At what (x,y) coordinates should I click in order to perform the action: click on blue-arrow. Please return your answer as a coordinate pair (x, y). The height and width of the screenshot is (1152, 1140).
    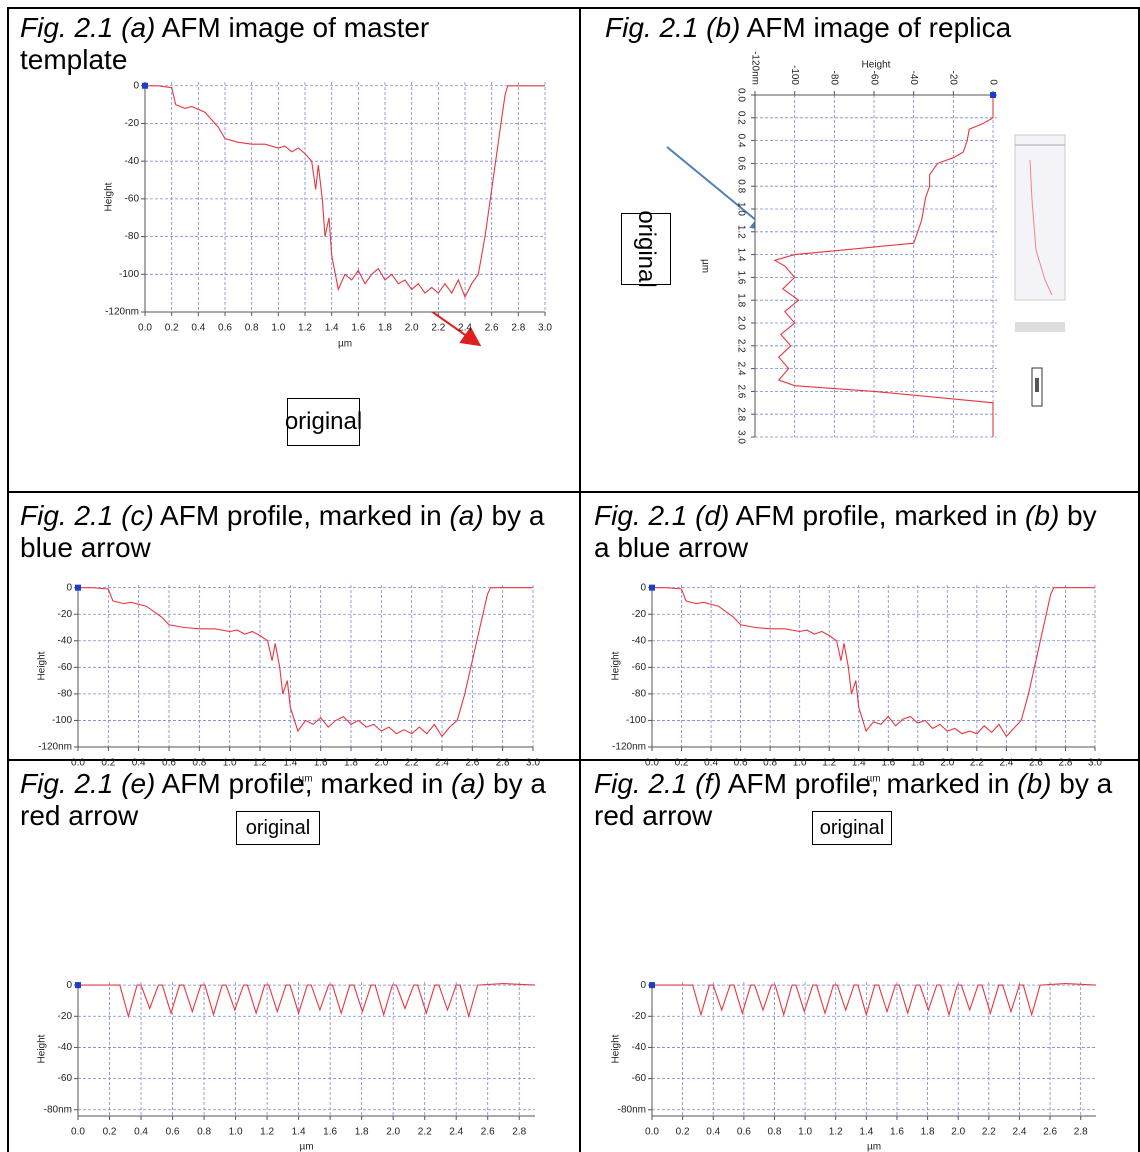
    Looking at the image, I should click on (719, 189).